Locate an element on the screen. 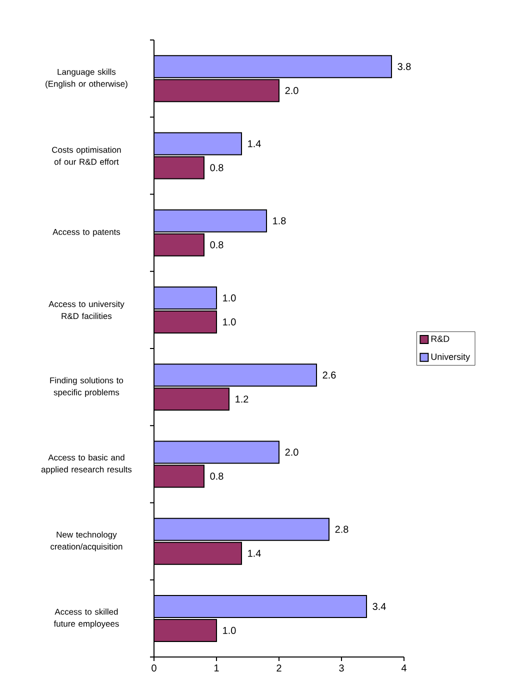 The height and width of the screenshot is (687, 513). data-label: 2.6 is located at coordinates (329, 375).